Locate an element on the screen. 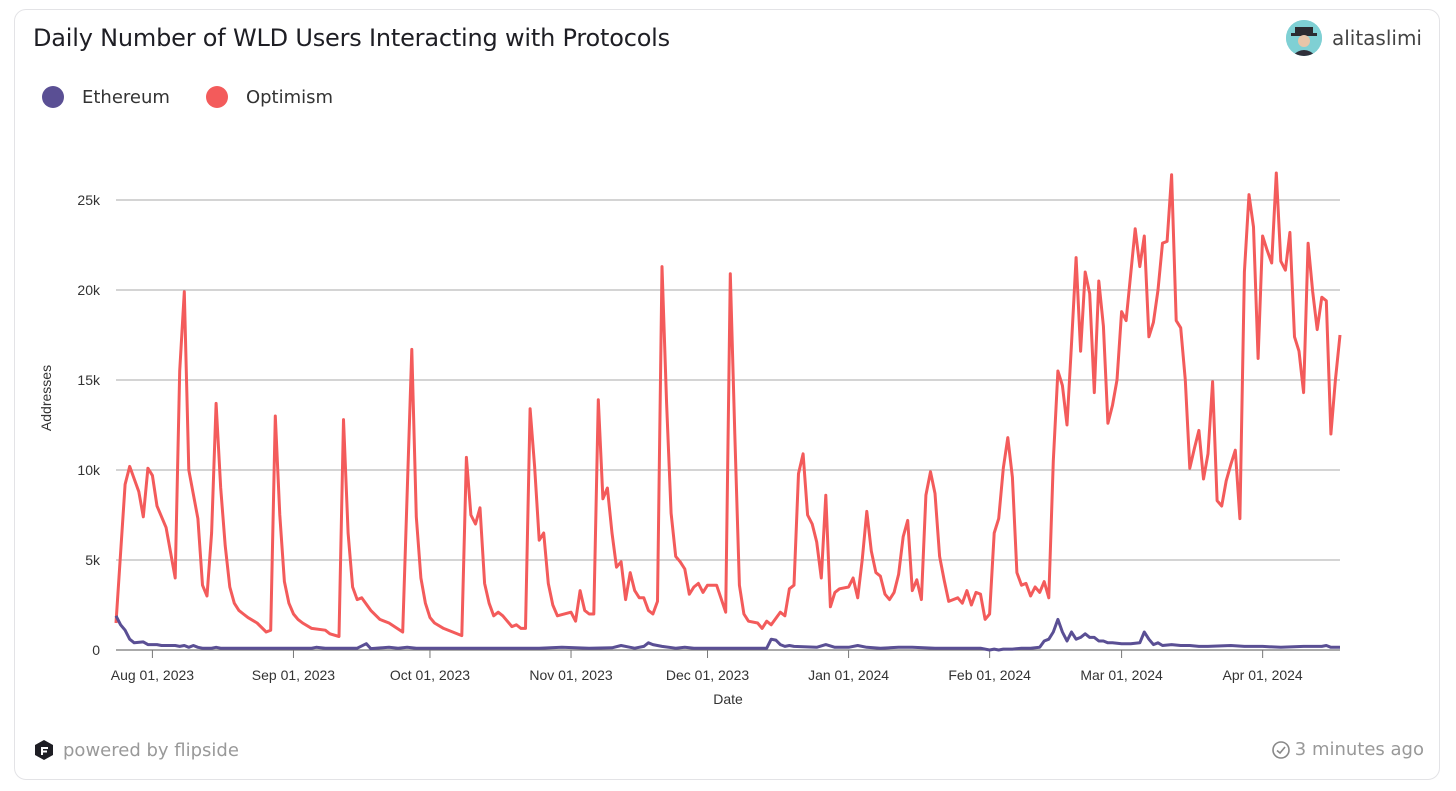 Image resolution: width=1456 pixels, height=791 pixels. legend-label-ethereum: Ethereum is located at coordinates (126, 97).